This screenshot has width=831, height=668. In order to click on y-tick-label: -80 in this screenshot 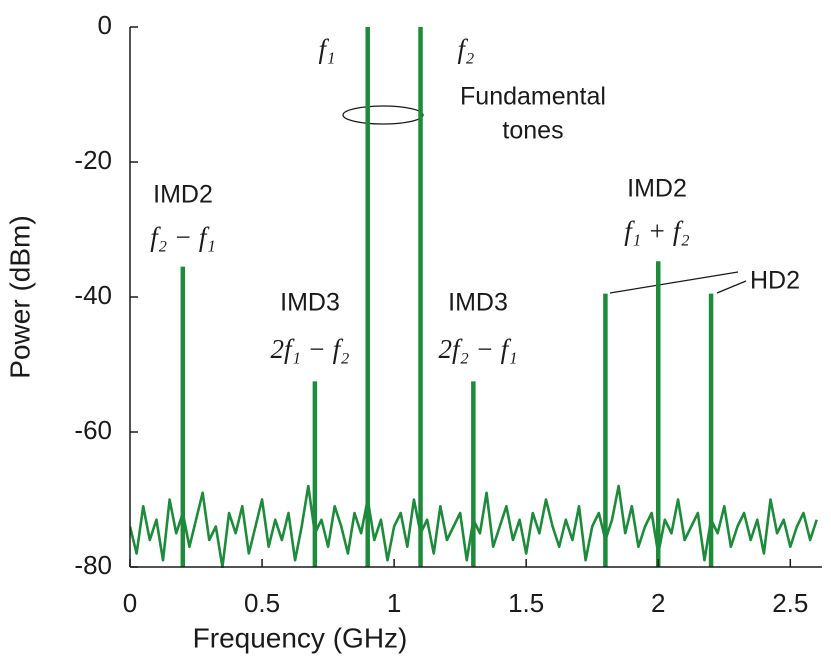, I will do `click(93, 565)`.